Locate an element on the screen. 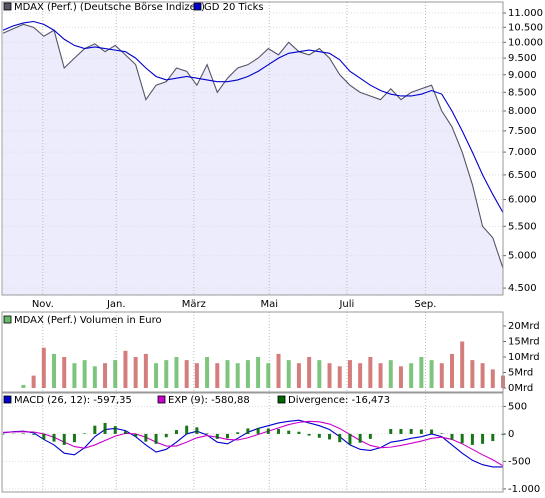 The height and width of the screenshot is (498, 545). y-tick-label: 0Mrd is located at coordinates (520, 388).